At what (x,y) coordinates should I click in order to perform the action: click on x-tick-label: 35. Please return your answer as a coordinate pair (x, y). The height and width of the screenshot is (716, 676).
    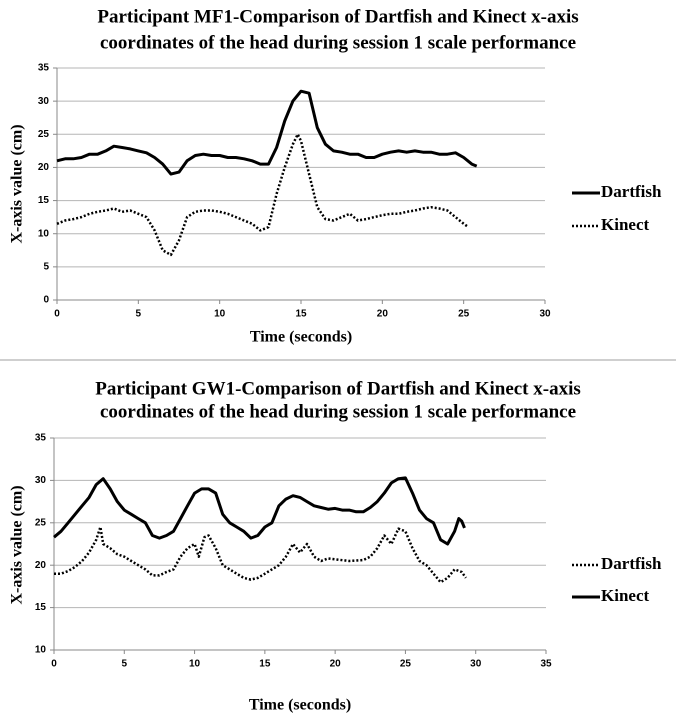
    Looking at the image, I should click on (546, 664).